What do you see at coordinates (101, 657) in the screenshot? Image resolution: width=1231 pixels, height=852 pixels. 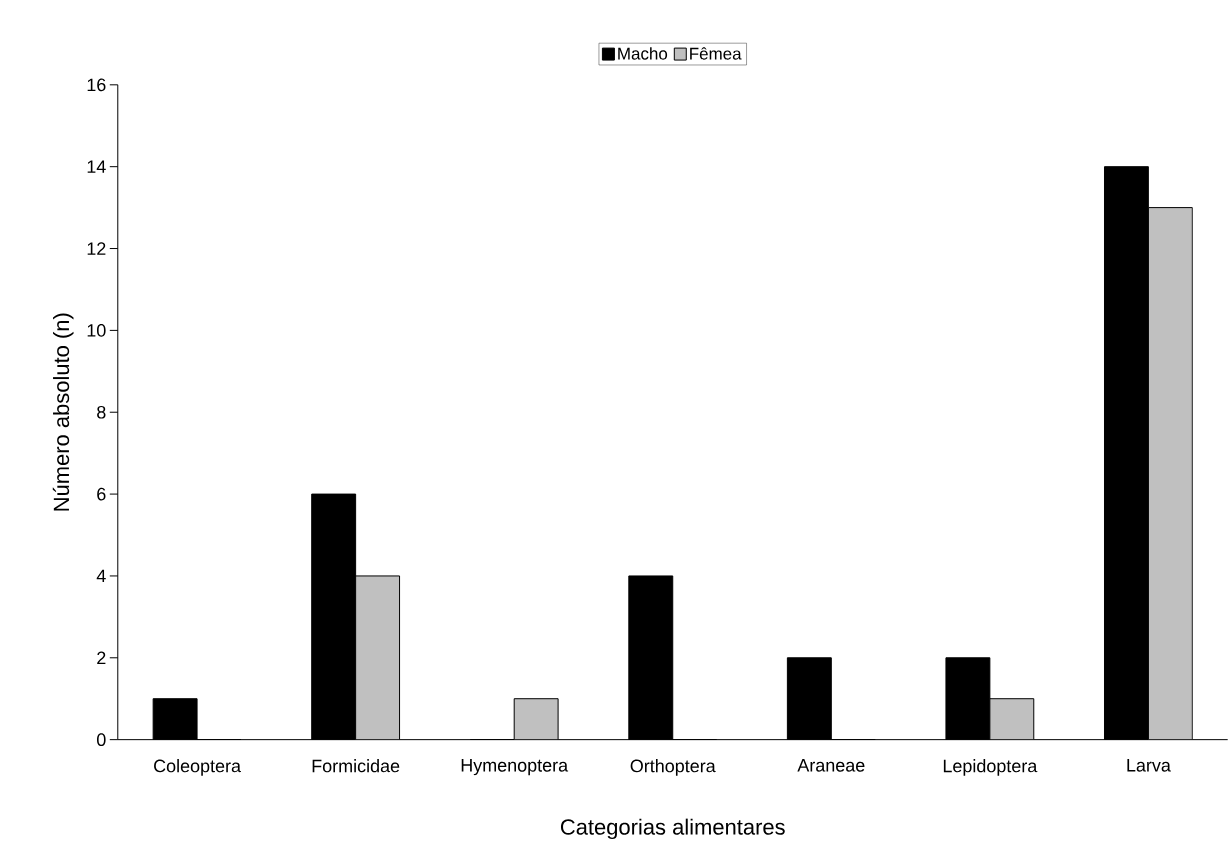 I see `y-tick-label: 2` at bounding box center [101, 657].